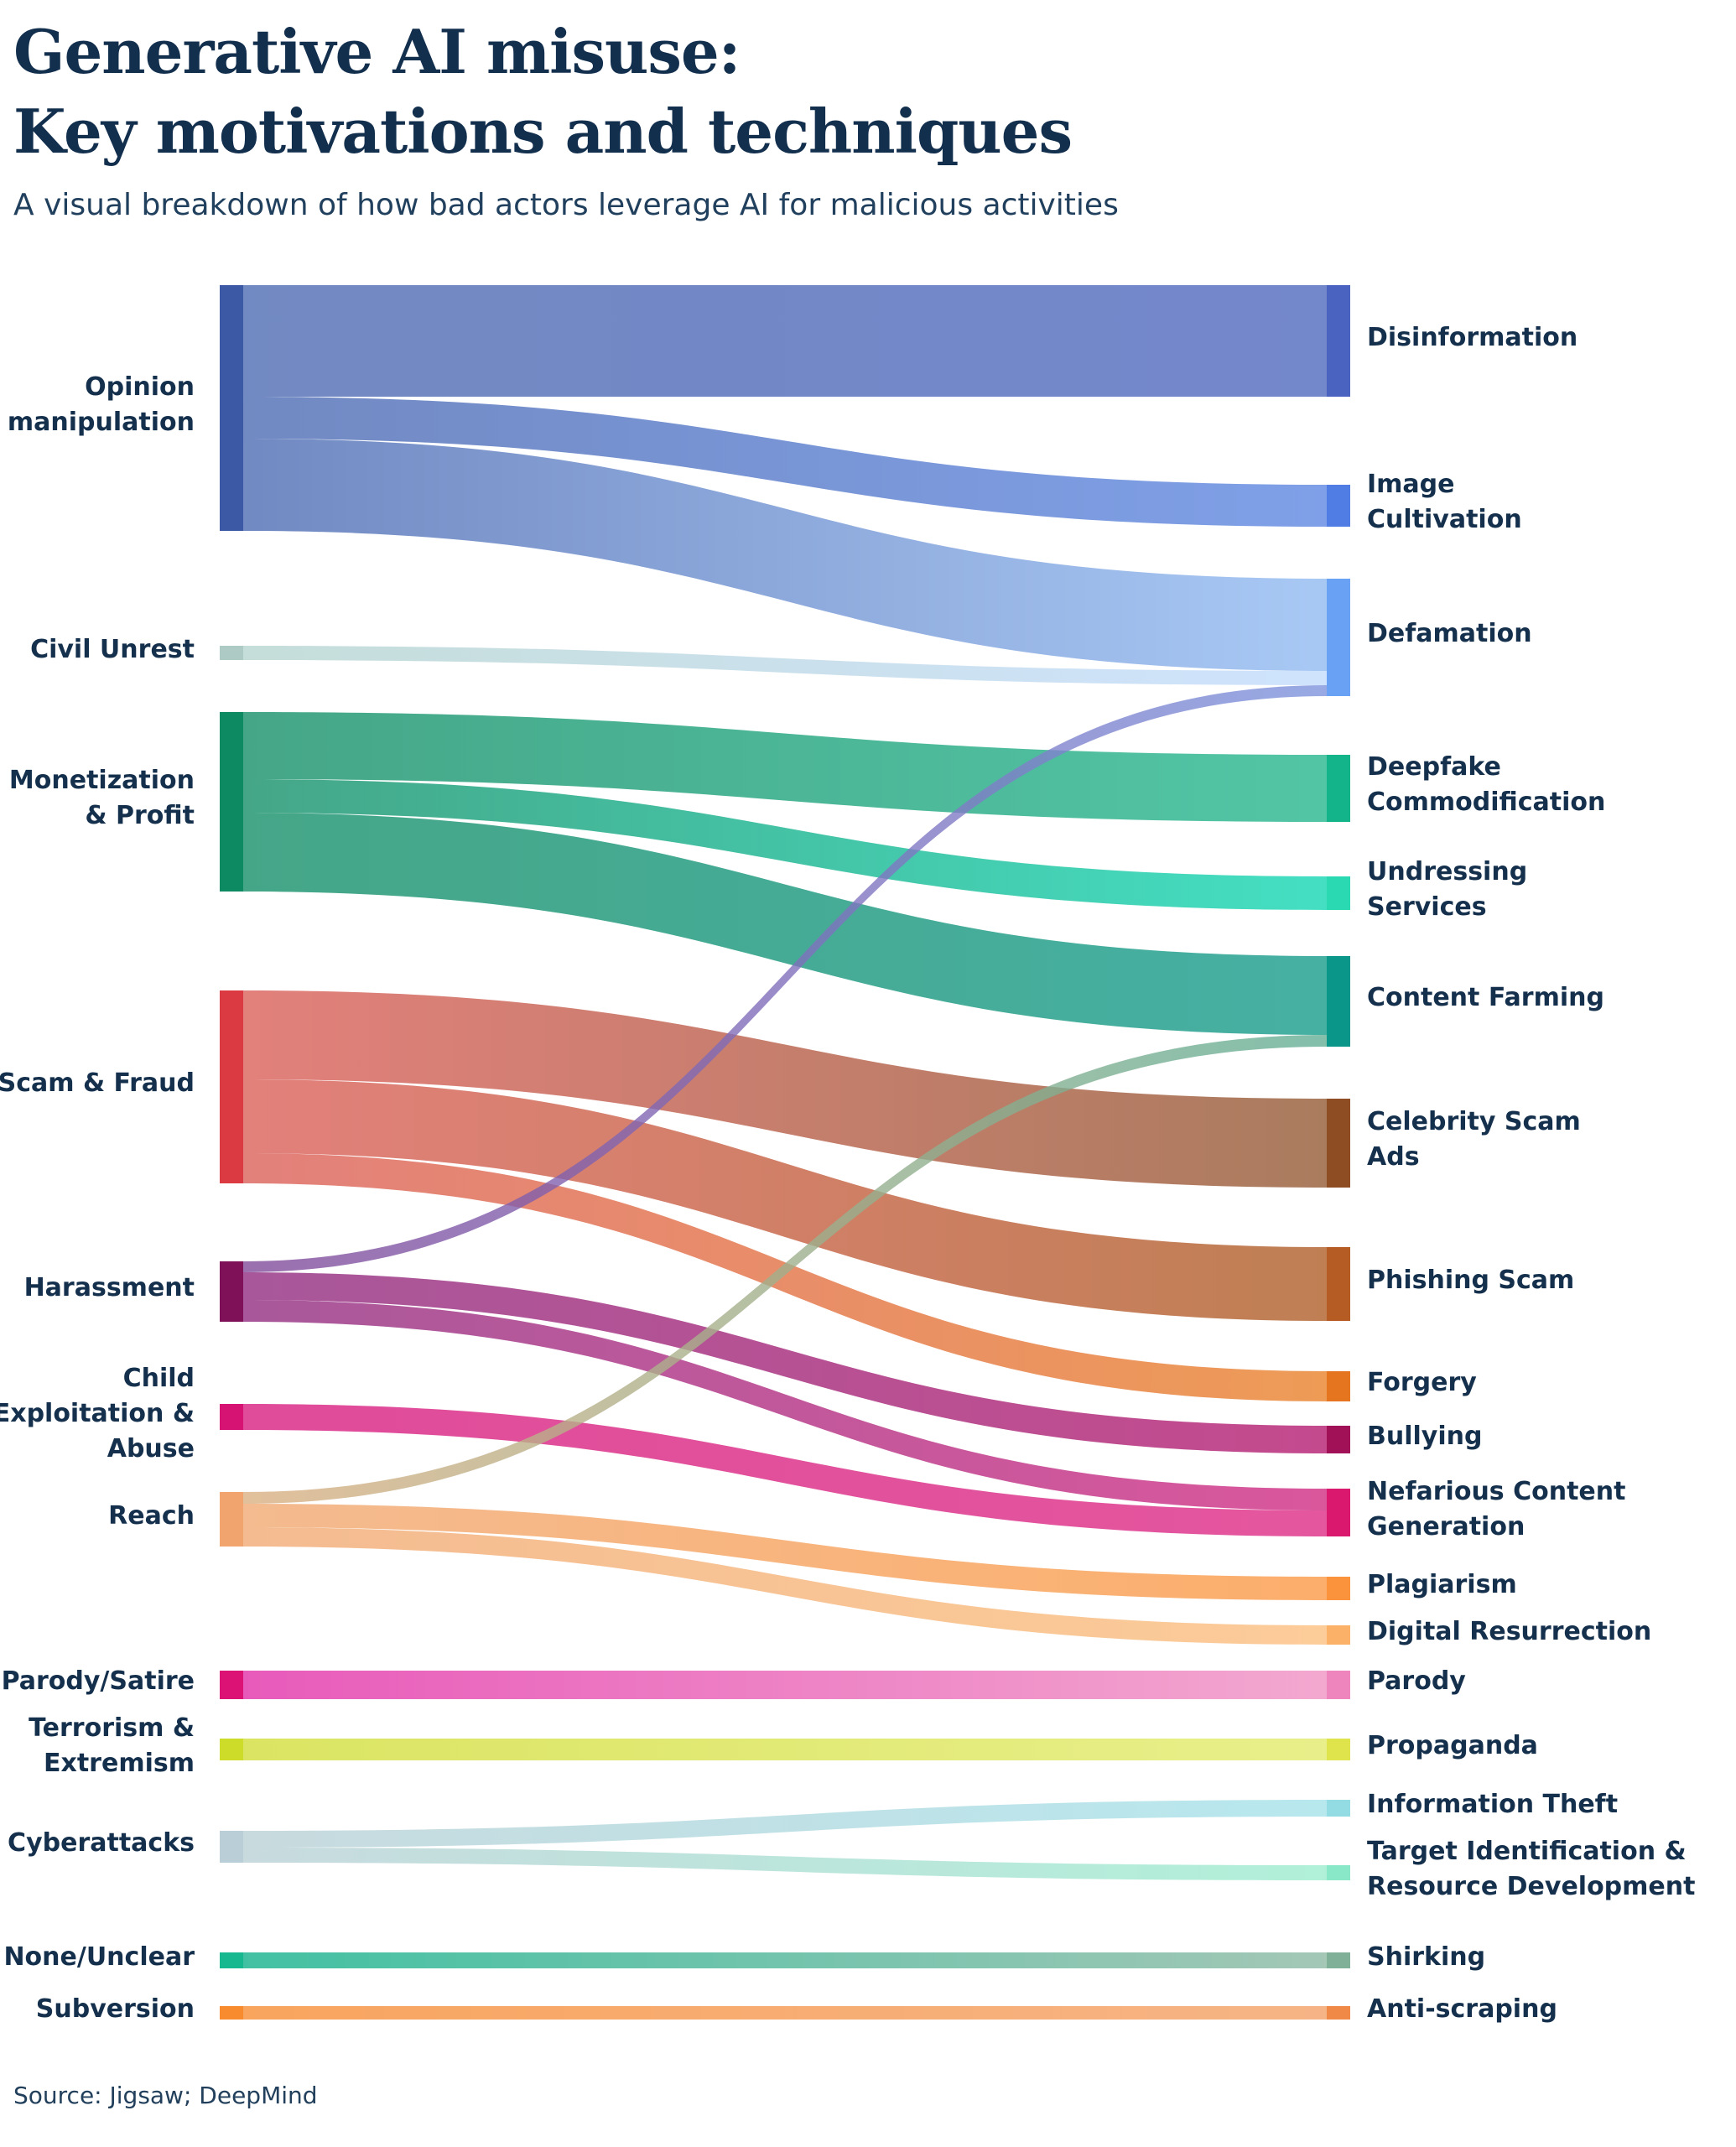 Image resolution: width=1736 pixels, height=2147 pixels. Describe the element at coordinates (1487, 784) in the screenshot. I see `node-label-deepfake_commodification: Deepfake Commodification` at that location.